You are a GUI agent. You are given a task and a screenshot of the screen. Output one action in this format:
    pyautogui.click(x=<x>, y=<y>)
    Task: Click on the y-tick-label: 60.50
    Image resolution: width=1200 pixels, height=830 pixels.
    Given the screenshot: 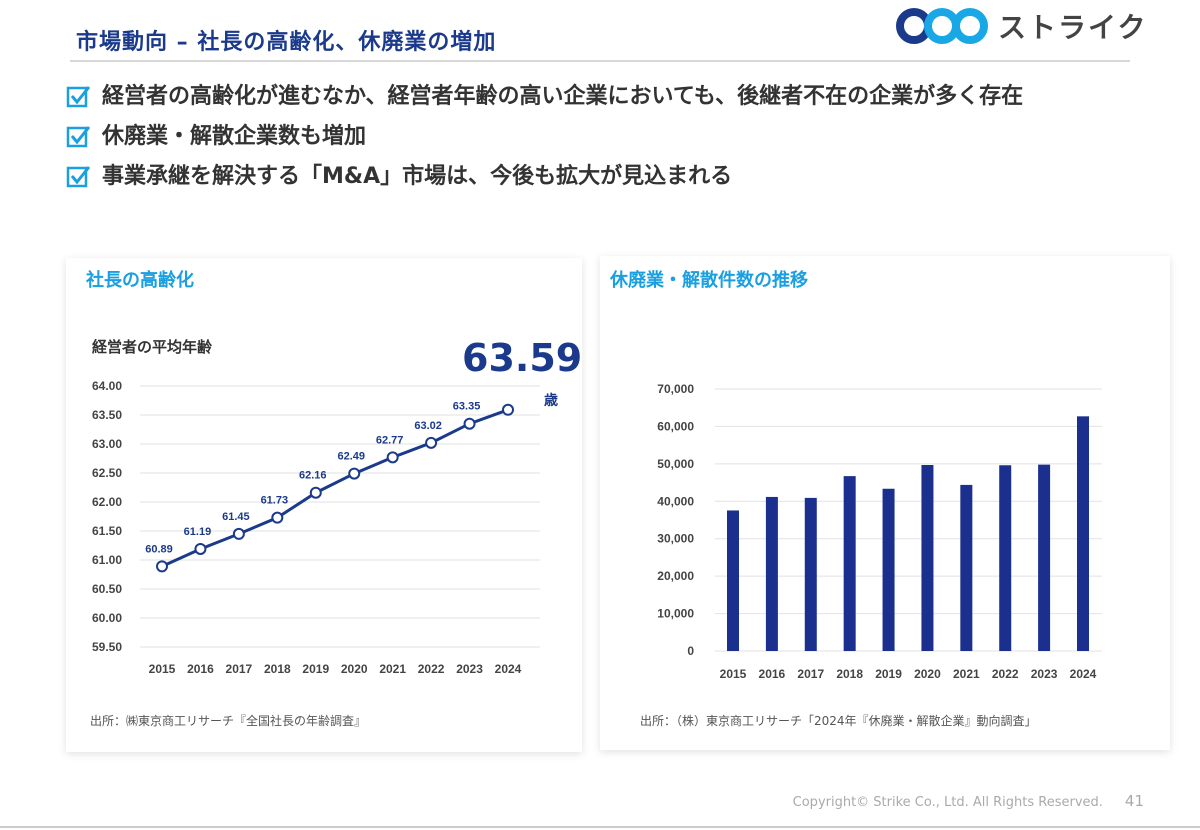 What is the action you would take?
    pyautogui.click(x=107, y=589)
    